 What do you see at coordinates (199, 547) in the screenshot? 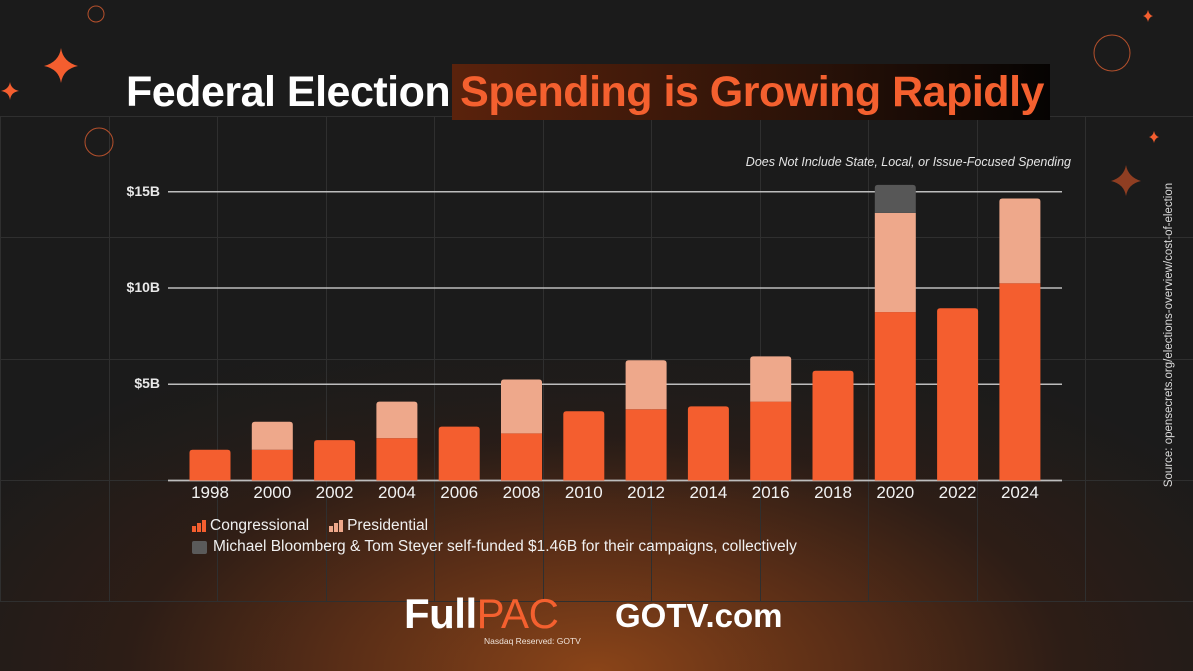
I see `legend-self-funded-swatch` at bounding box center [199, 547].